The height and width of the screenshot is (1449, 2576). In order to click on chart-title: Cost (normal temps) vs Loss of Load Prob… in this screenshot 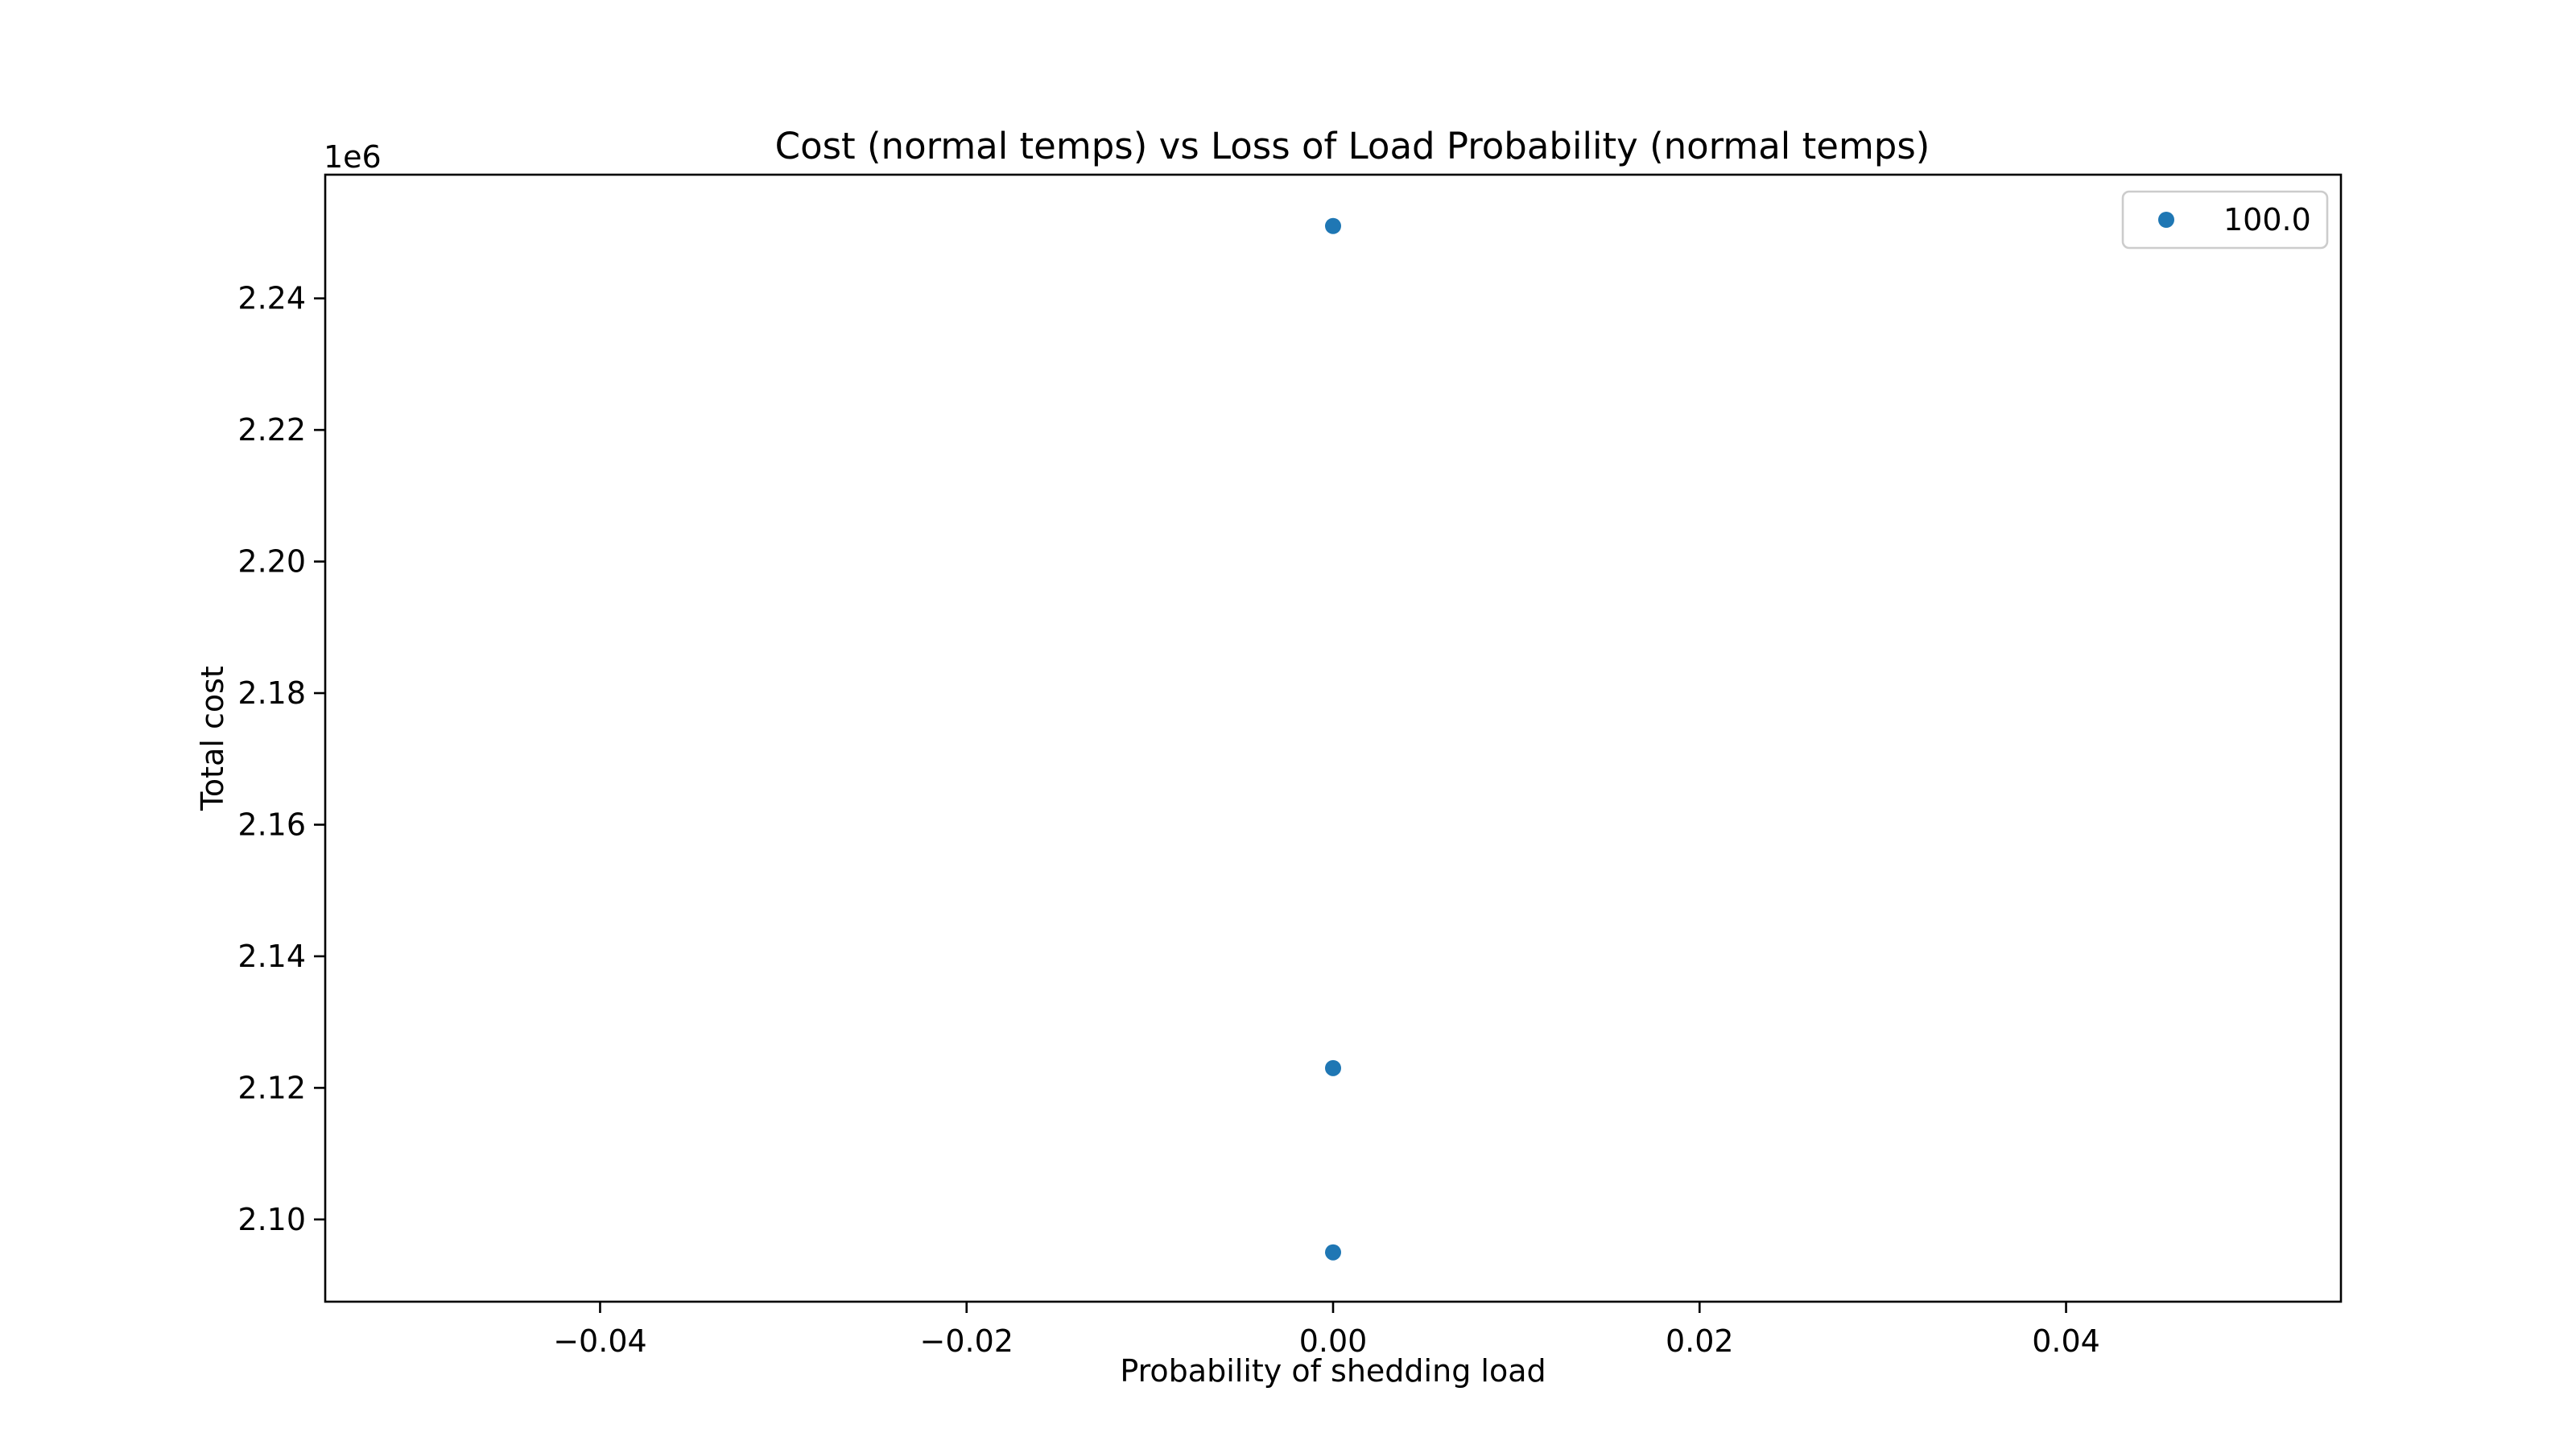, I will do `click(1352, 146)`.